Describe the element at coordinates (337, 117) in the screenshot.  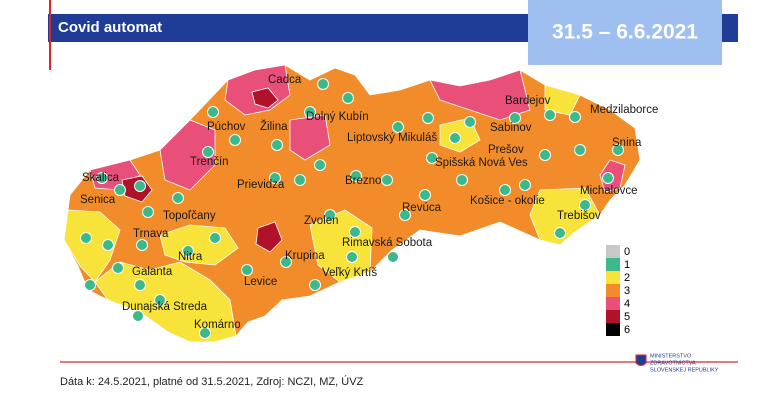
I see `district-label: Dolný Kubín` at that location.